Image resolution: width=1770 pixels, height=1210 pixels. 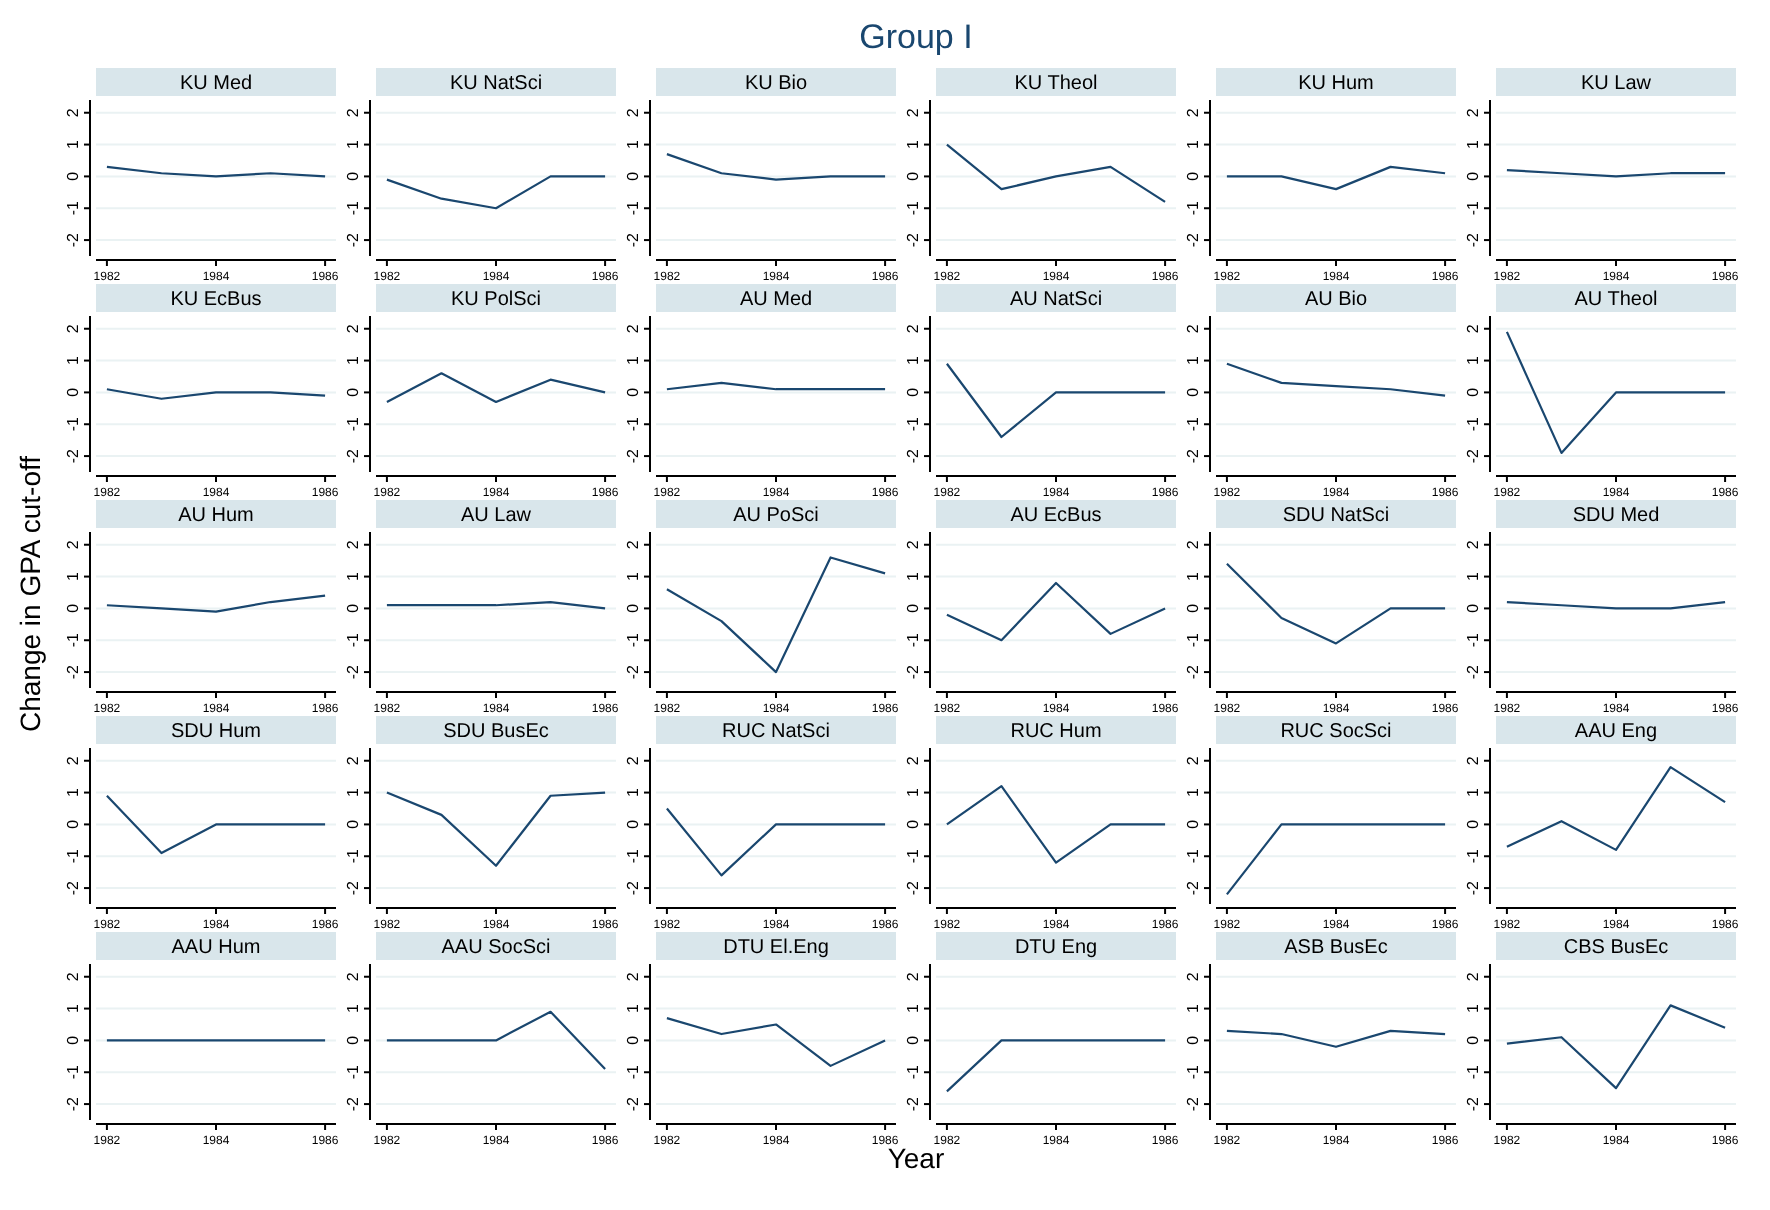 What do you see at coordinates (916, 1158) in the screenshot?
I see `x-axis-title: Year` at bounding box center [916, 1158].